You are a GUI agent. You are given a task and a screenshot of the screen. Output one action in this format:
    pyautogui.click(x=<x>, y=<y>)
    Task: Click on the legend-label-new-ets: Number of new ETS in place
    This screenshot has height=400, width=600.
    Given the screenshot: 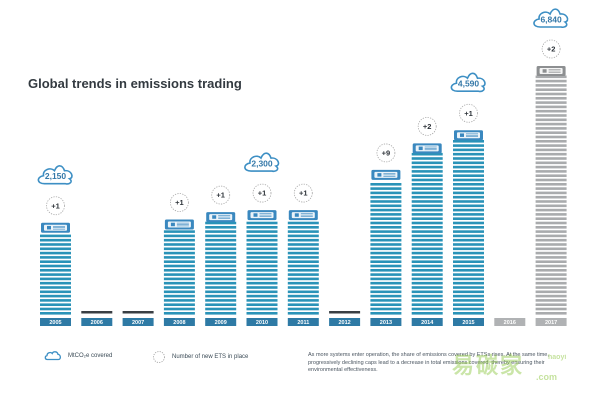 What is the action you would take?
    pyautogui.click(x=210, y=357)
    